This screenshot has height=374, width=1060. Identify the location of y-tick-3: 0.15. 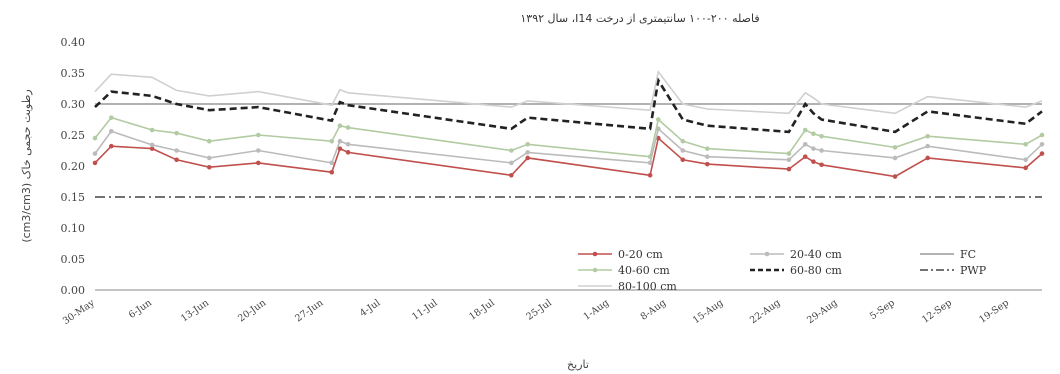
(73, 197).